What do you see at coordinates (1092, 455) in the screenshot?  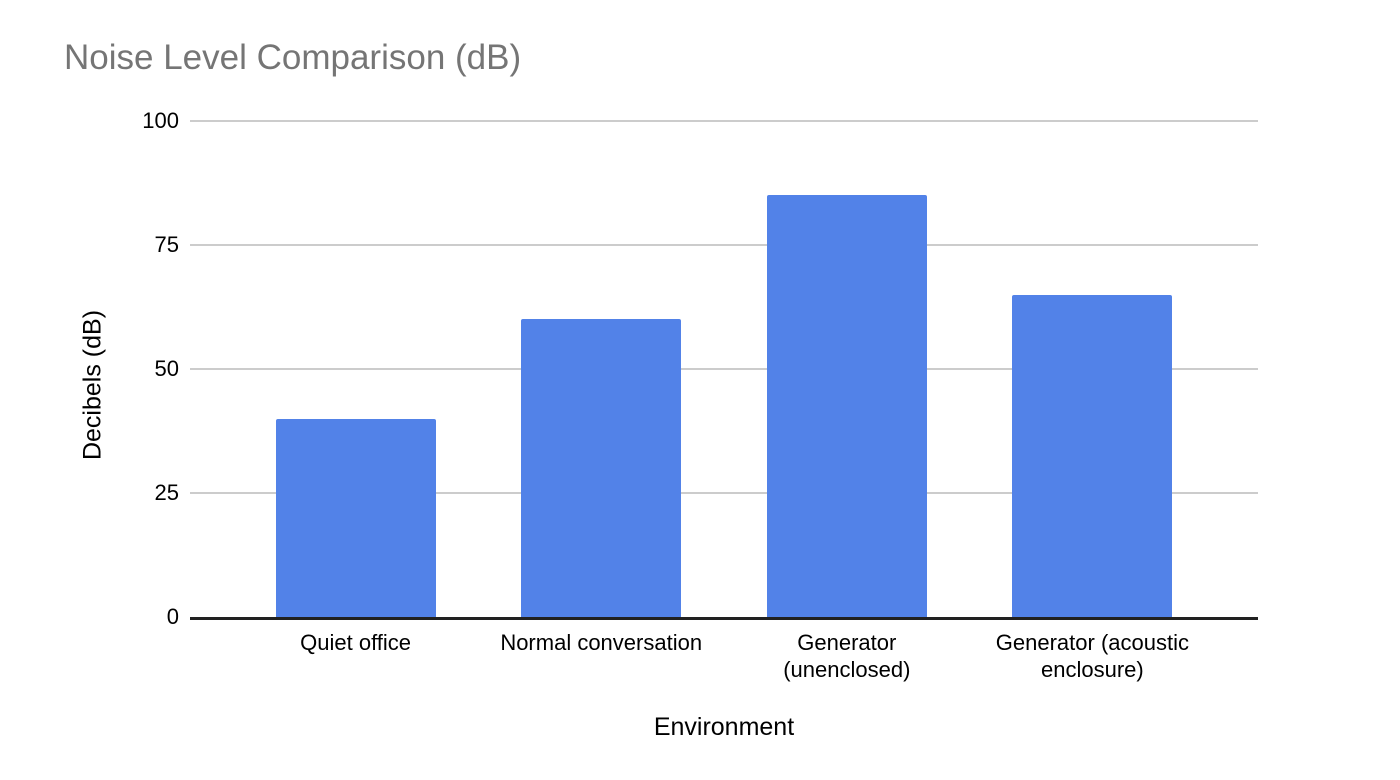 I see `bar-generator-acoustic-enclosure` at bounding box center [1092, 455].